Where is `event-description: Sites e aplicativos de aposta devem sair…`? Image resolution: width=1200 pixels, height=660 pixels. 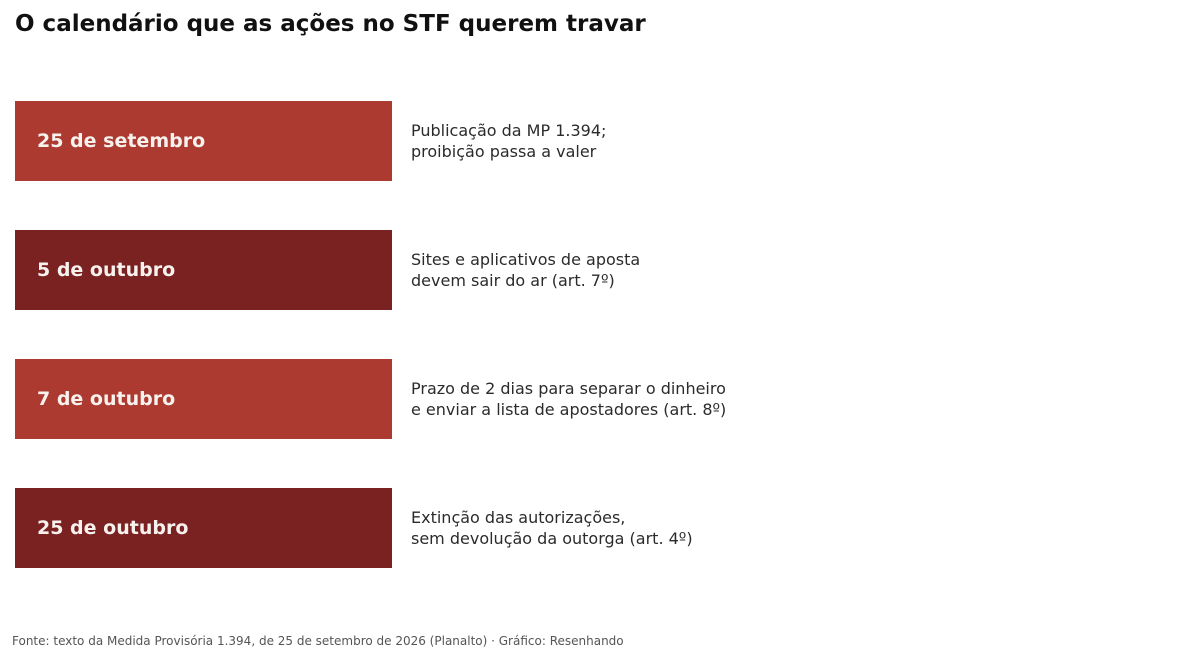
event-description: Sites e aplicativos de aposta devem sair… is located at coordinates (761, 270).